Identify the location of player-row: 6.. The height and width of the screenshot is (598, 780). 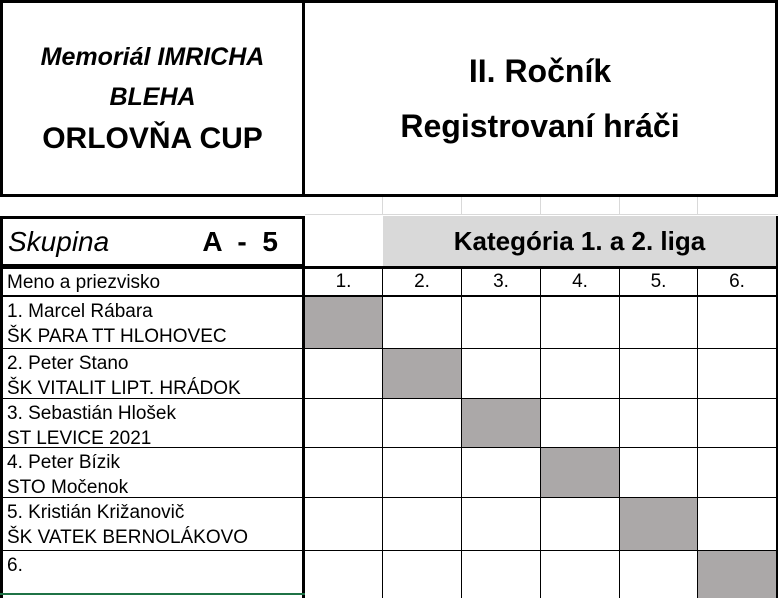
(389, 574).